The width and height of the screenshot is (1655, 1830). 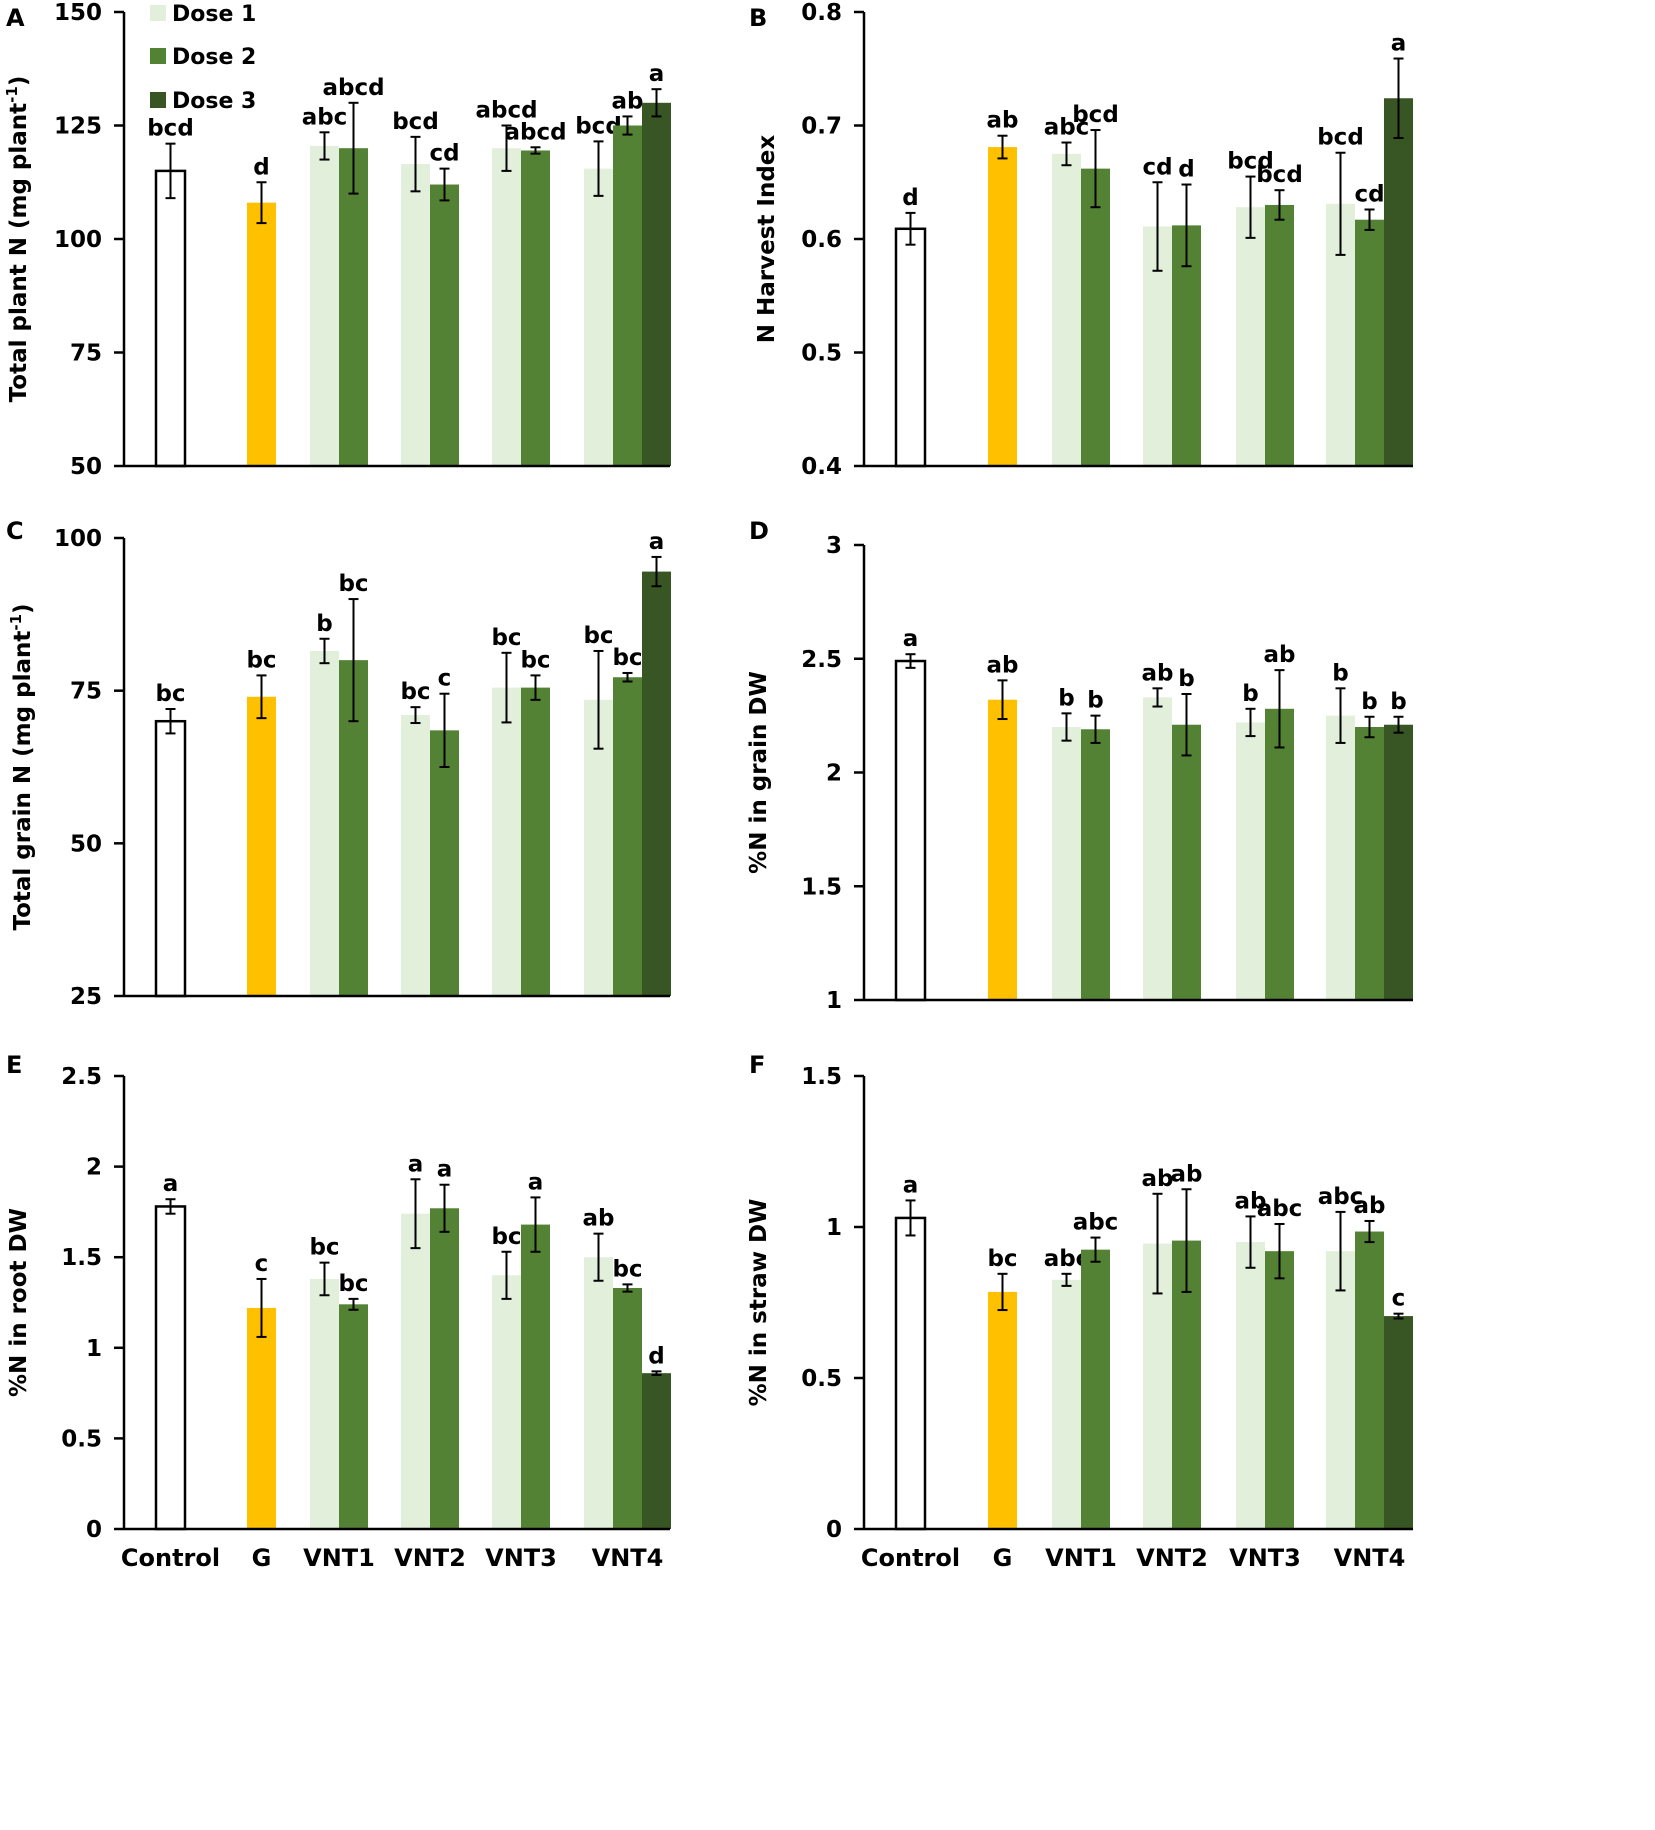 I want to click on significance-label: cd, so click(x=444, y=154).